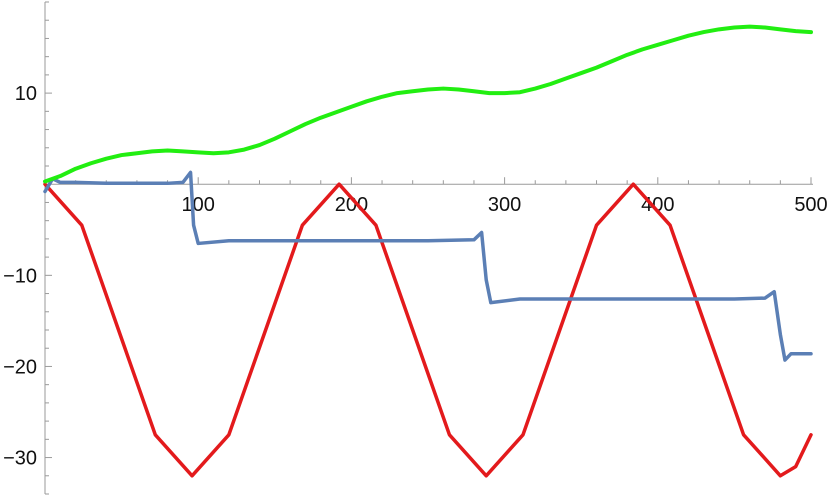  Describe the element at coordinates (26, 94) in the screenshot. I see `y-tick-label: 10` at that location.